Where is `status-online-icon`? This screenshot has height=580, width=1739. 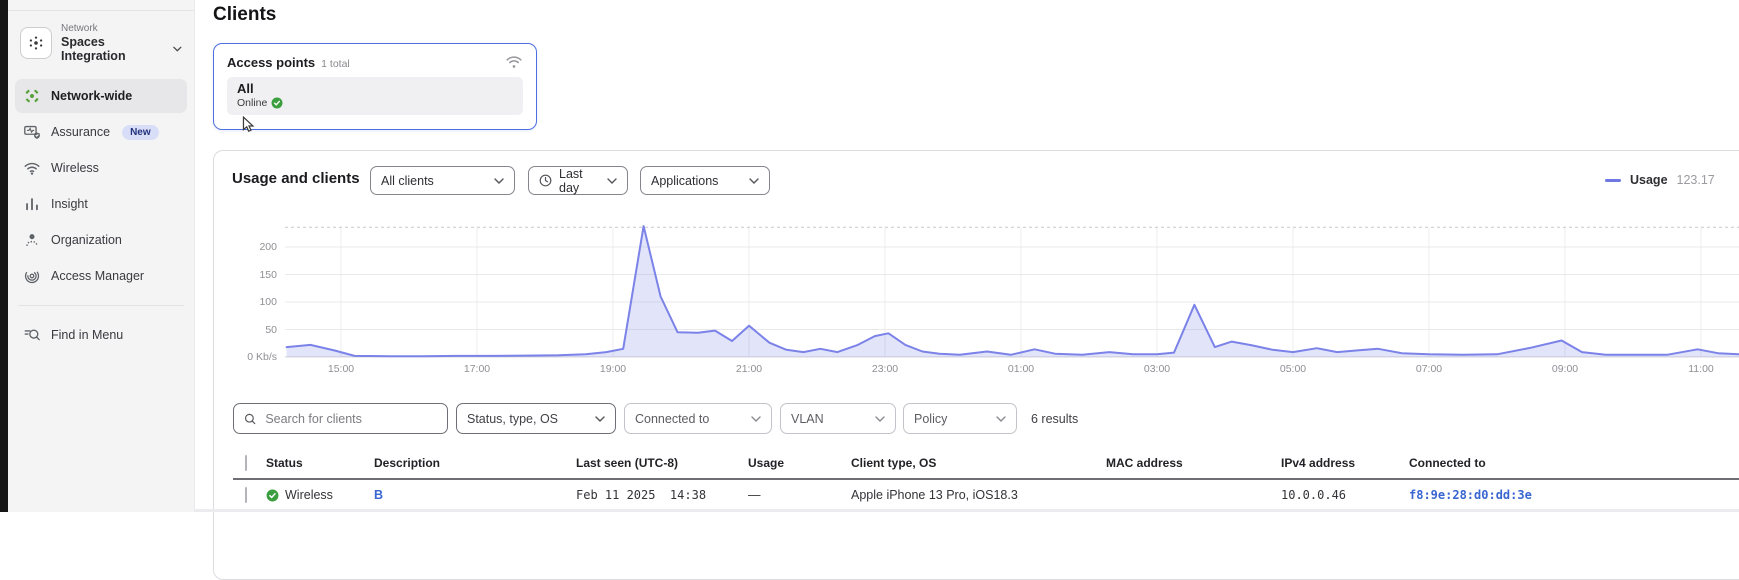 status-online-icon is located at coordinates (272, 495).